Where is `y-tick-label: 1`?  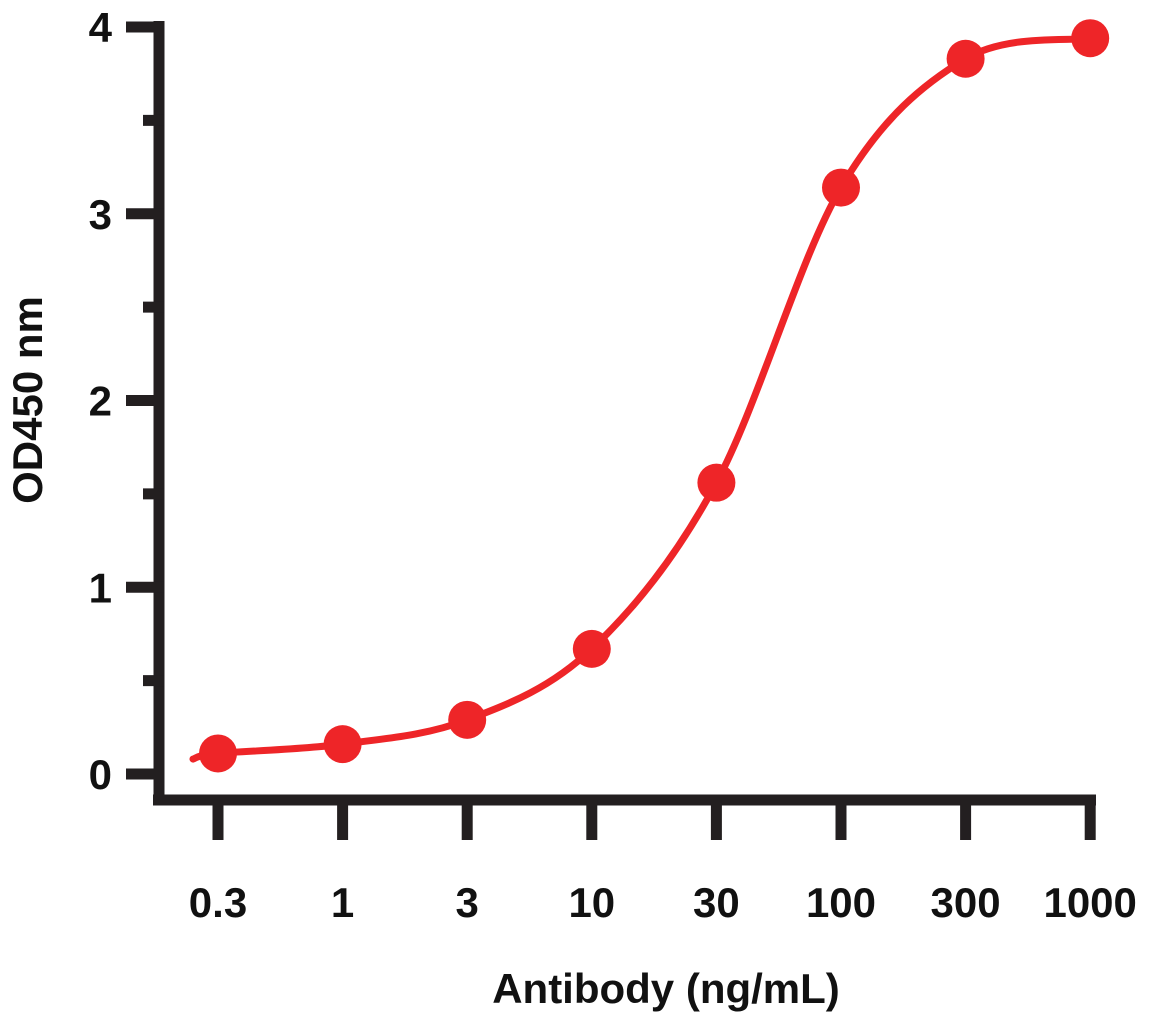
y-tick-label: 1 is located at coordinates (100, 587).